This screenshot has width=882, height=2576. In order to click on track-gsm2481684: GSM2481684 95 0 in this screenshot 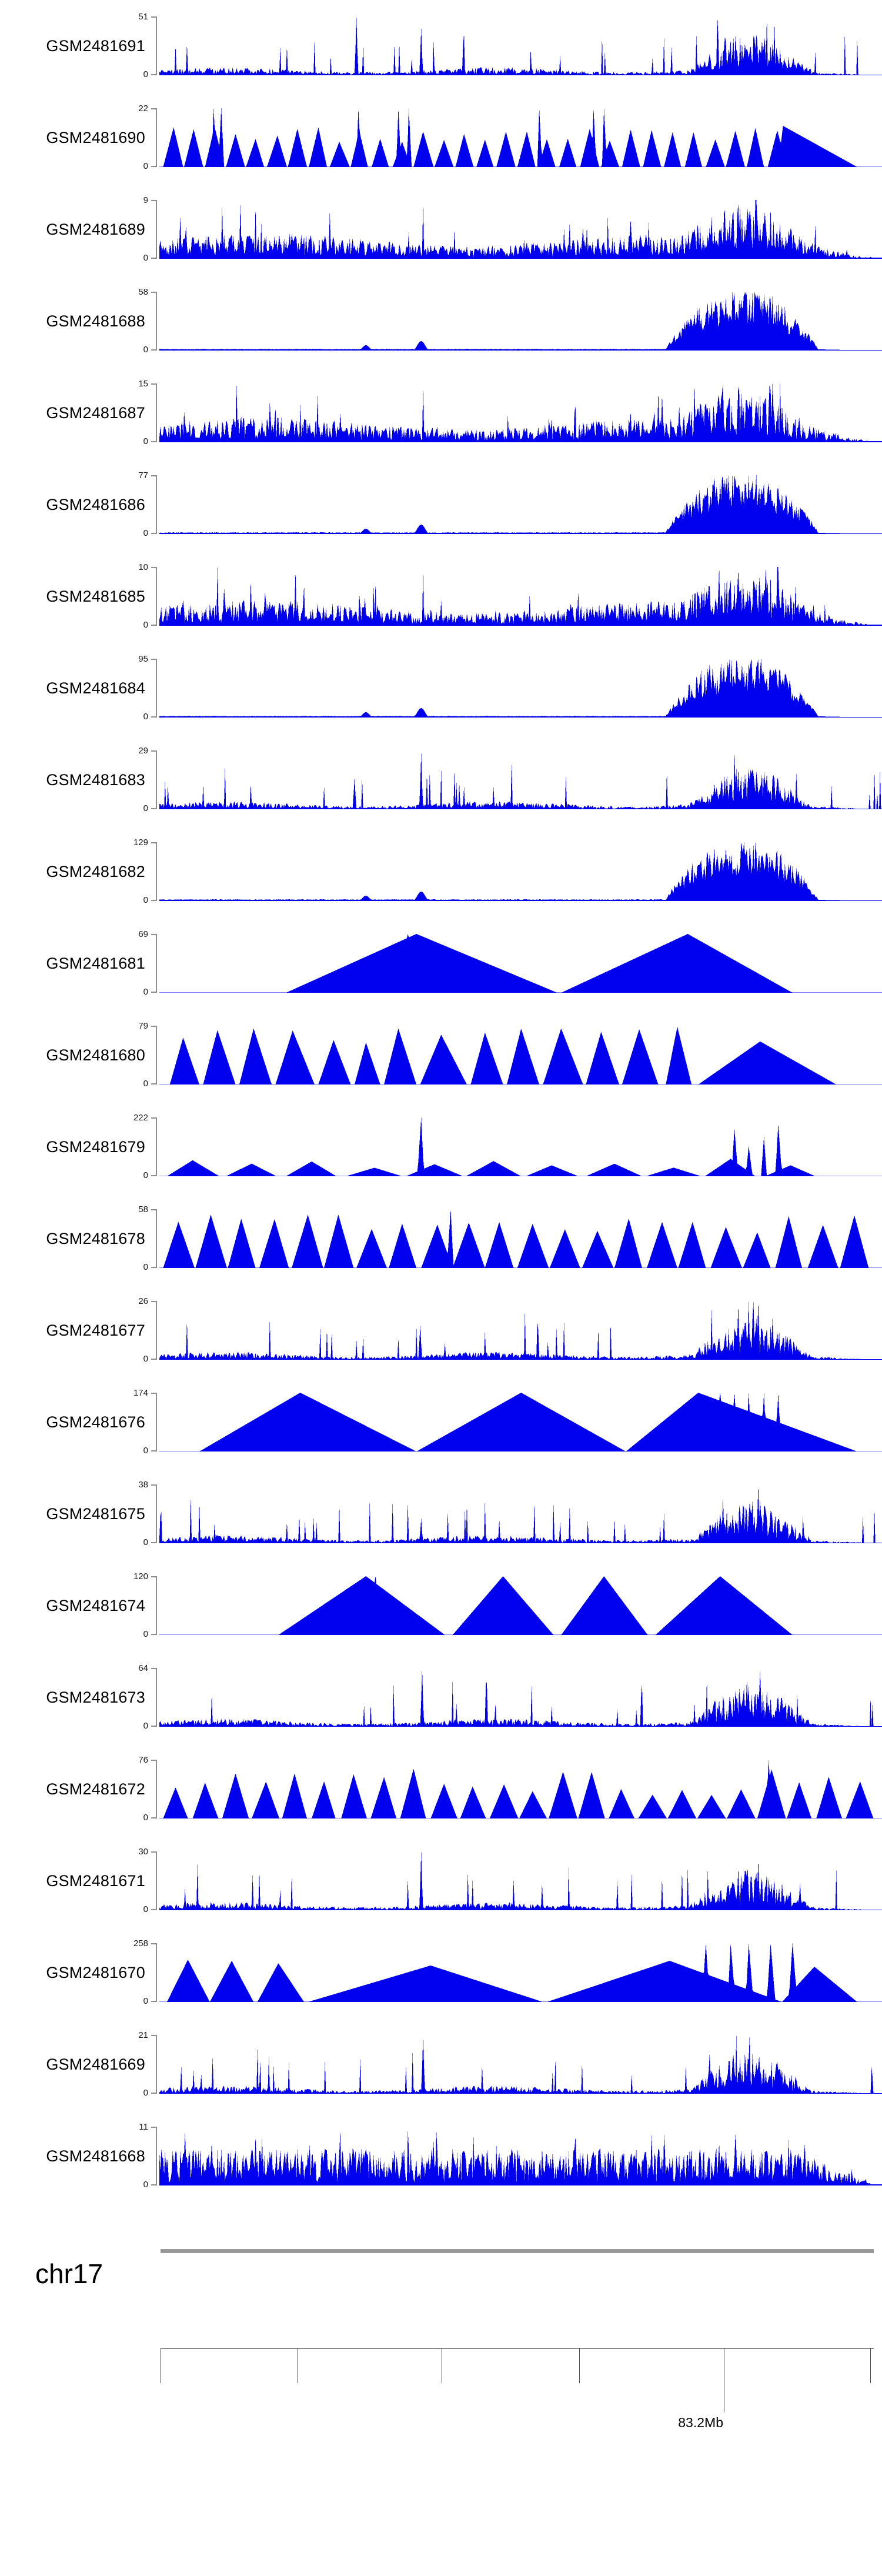, I will do `click(441, 688)`.